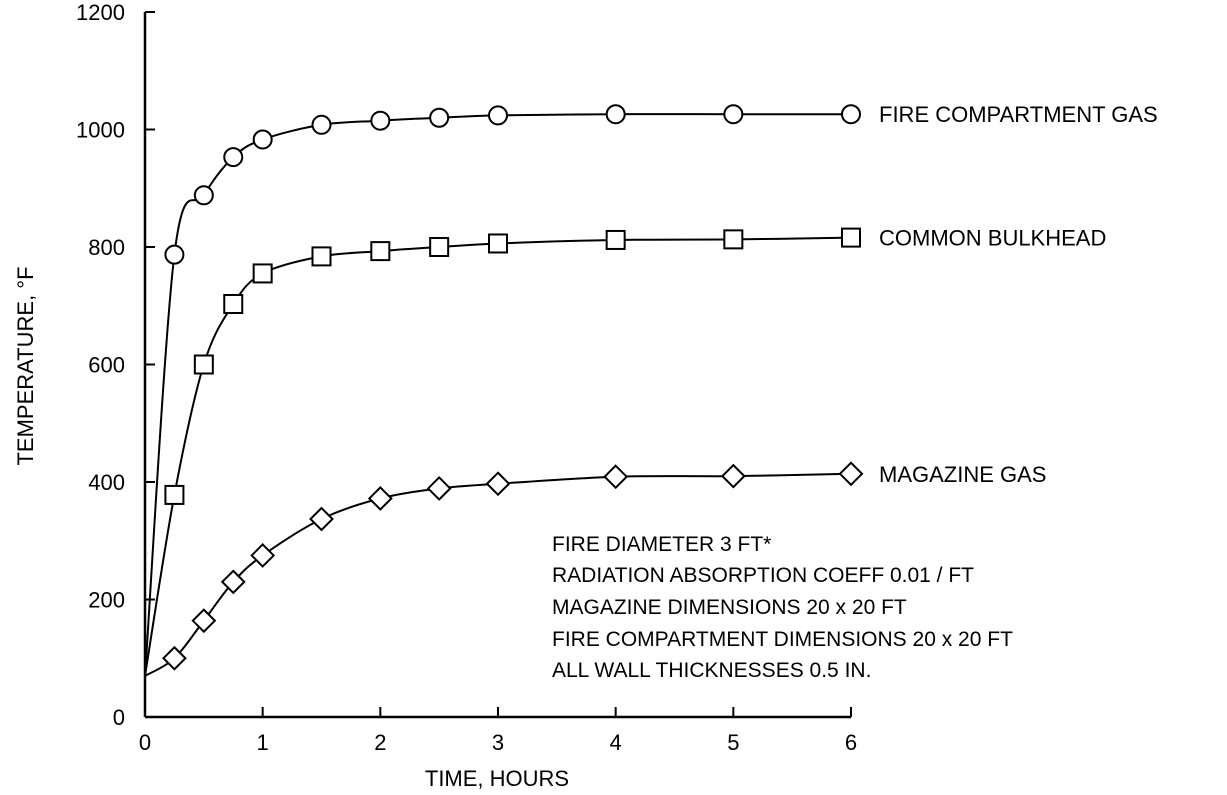 The width and height of the screenshot is (1227, 795). I want to click on series-label: MAGAZINE GAS, so click(962, 474).